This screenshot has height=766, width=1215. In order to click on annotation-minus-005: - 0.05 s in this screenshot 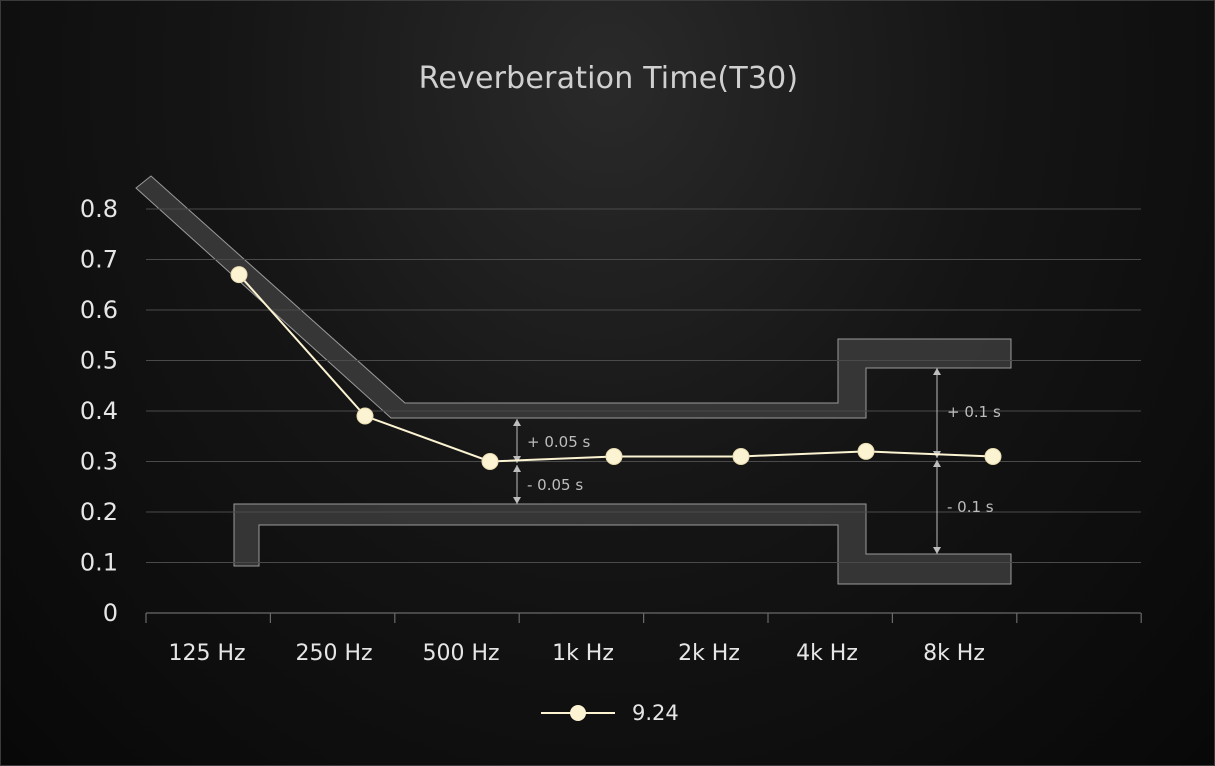, I will do `click(555, 485)`.